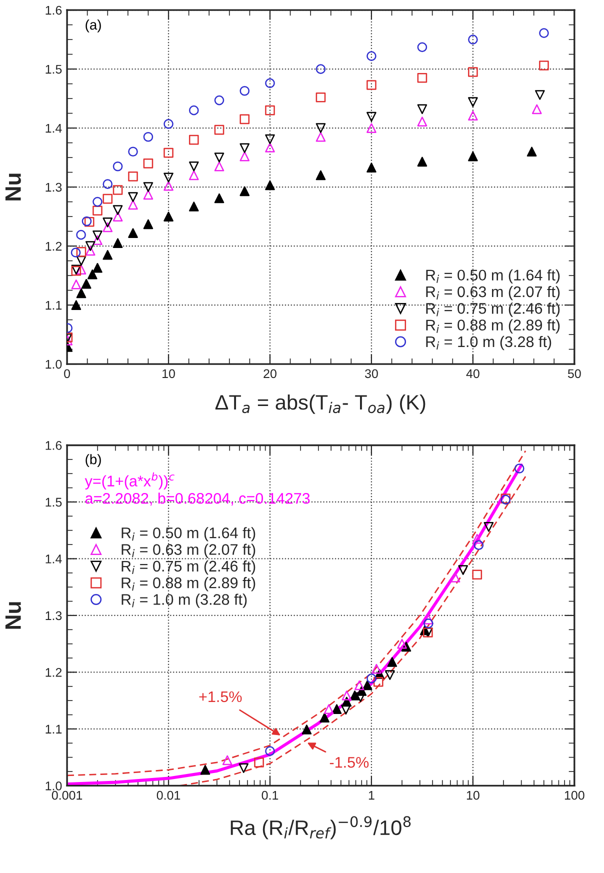 The image size is (604, 873). What do you see at coordinates (270, 795) in the screenshot?
I see `x-tick-label: 0.1` at bounding box center [270, 795].